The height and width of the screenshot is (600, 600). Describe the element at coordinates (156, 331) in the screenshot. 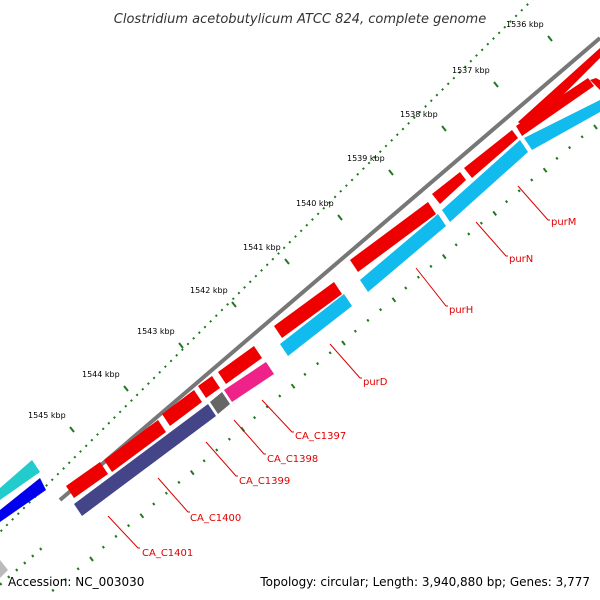

I see `tick-label: 1543 kbp` at that location.